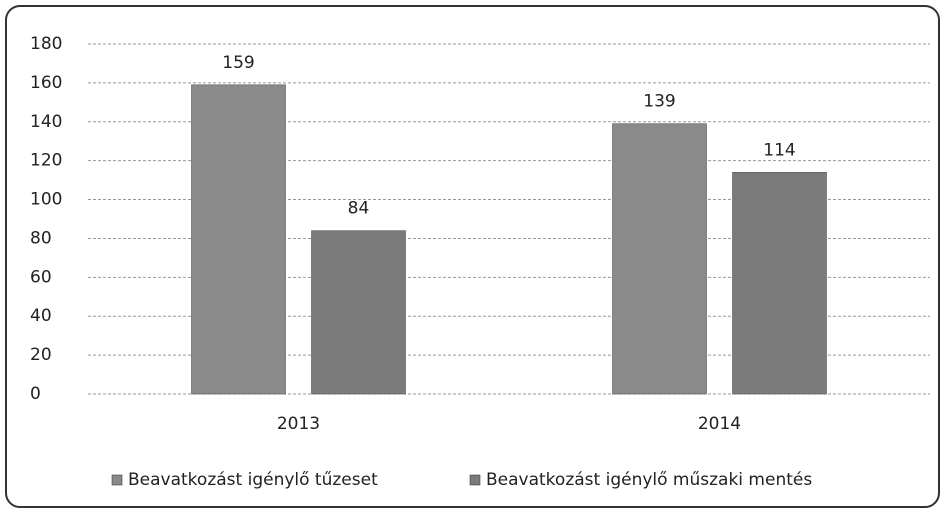 The image size is (945, 513). I want to click on legend-label: Beavatkozást igénylő műszaki mentés, so click(649, 480).